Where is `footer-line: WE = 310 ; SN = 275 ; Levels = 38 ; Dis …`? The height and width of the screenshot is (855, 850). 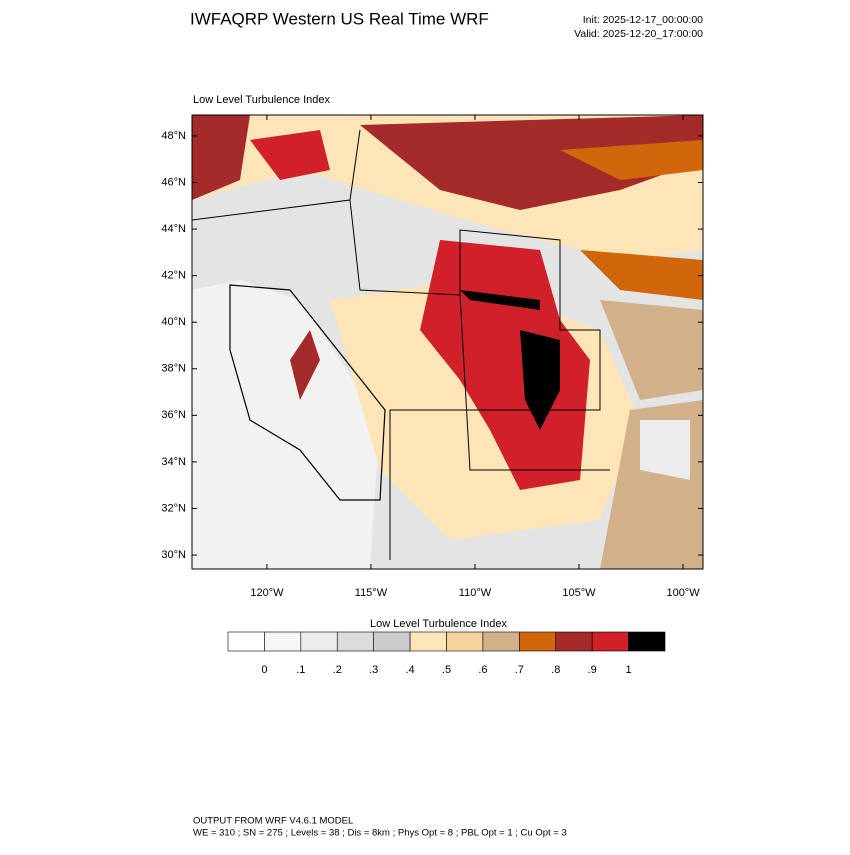
footer-line: WE = 310 ; SN = 275 ; Levels = 38 ; Dis … is located at coordinates (380, 833).